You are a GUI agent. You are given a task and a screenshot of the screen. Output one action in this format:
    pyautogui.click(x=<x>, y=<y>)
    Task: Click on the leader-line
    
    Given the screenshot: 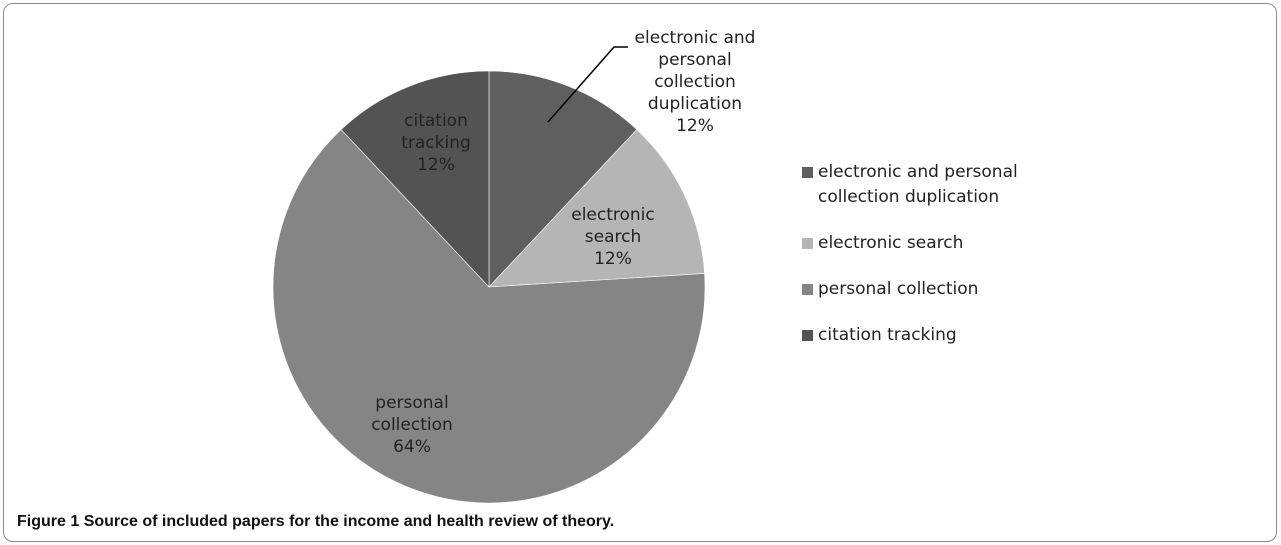 What is the action you would take?
    pyautogui.click(x=587, y=84)
    